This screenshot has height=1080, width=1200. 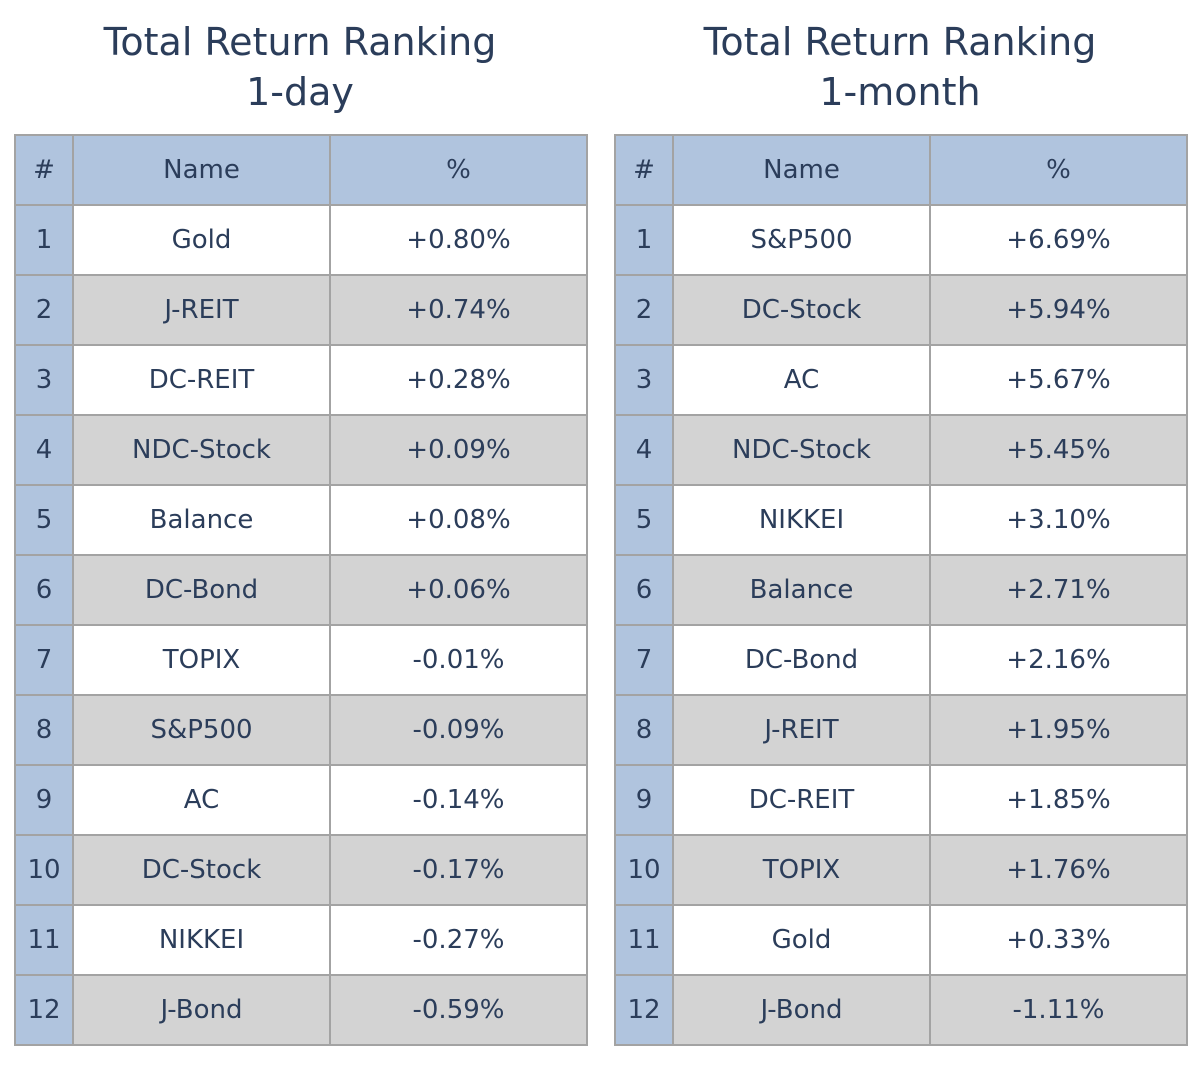 What do you see at coordinates (458, 380) in the screenshot?
I see `percent-cell: +0.28%` at bounding box center [458, 380].